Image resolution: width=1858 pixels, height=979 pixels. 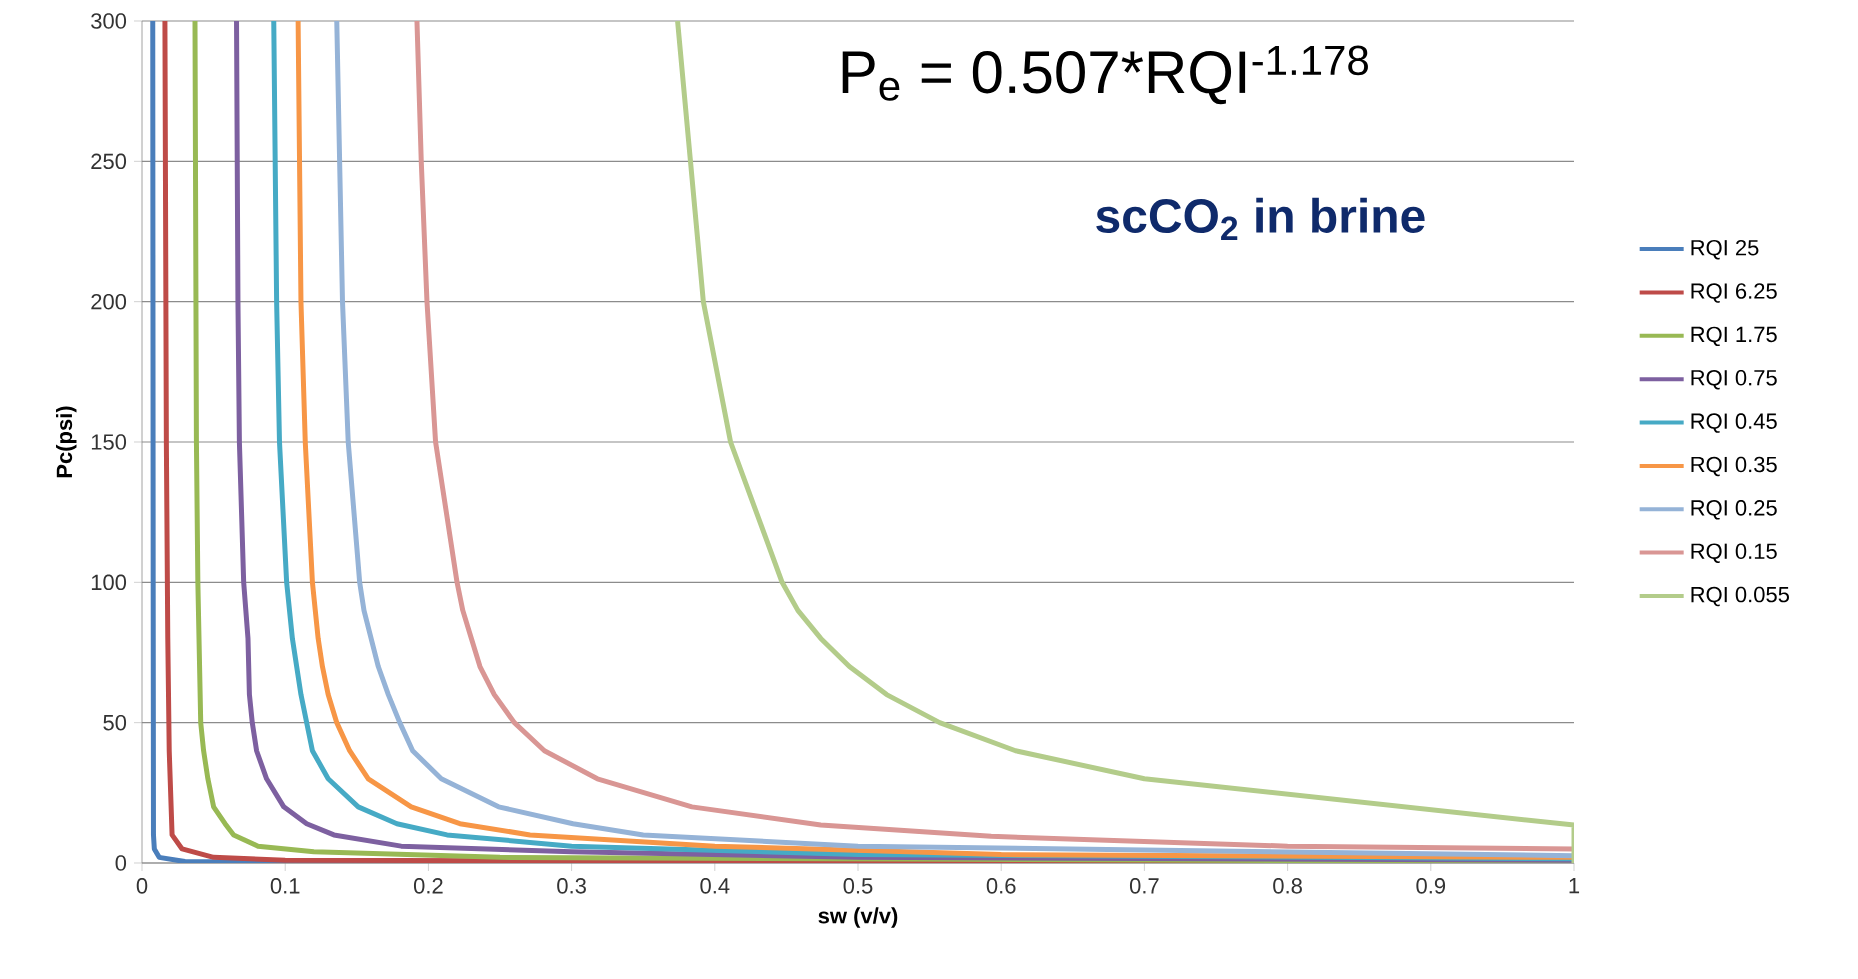 What do you see at coordinates (285, 886) in the screenshot?
I see `x-tick-label: 0.1` at bounding box center [285, 886].